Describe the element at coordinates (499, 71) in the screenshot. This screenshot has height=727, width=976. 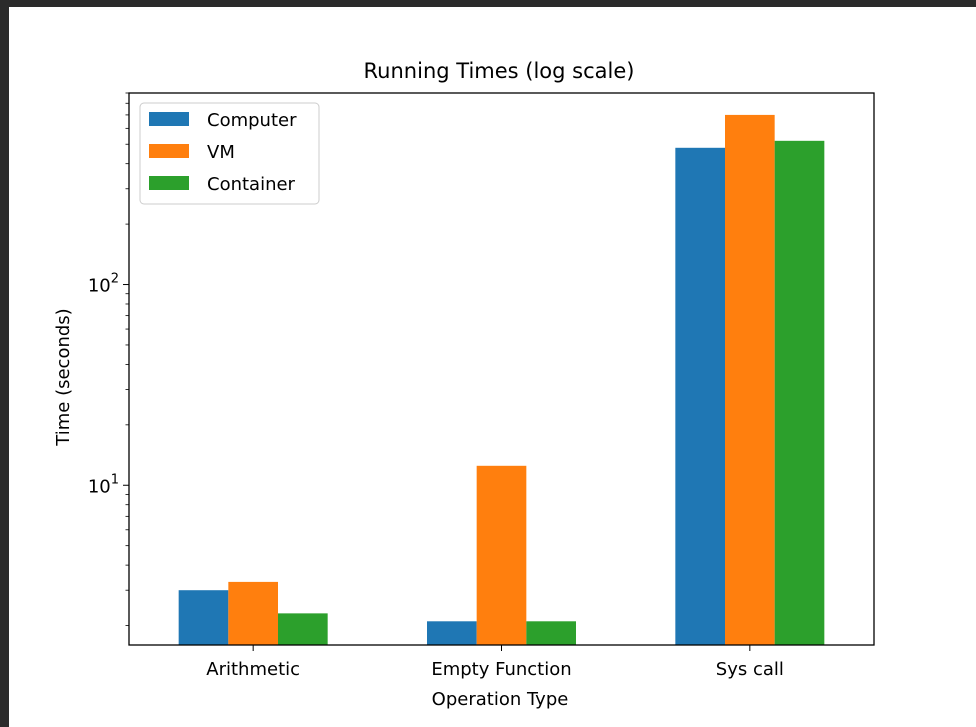
I see `chart-title: Running Times (log scale)` at that location.